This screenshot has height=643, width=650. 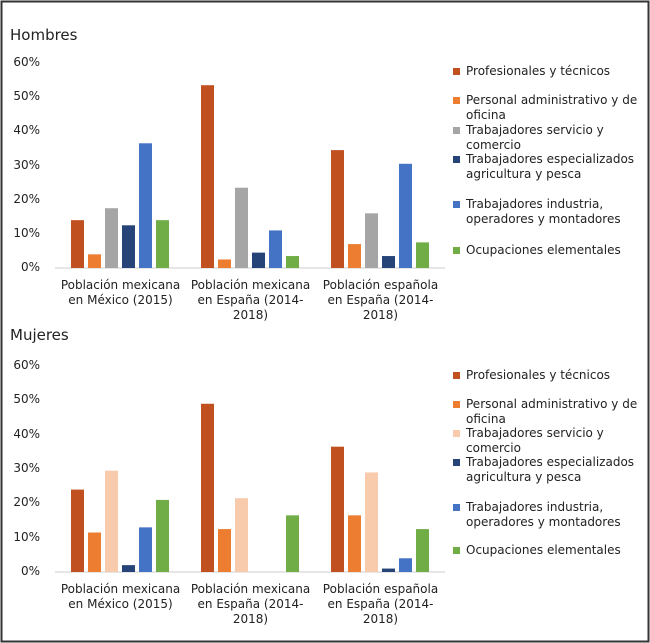 What do you see at coordinates (39, 335) in the screenshot?
I see `chart-title: Mujeres` at bounding box center [39, 335].